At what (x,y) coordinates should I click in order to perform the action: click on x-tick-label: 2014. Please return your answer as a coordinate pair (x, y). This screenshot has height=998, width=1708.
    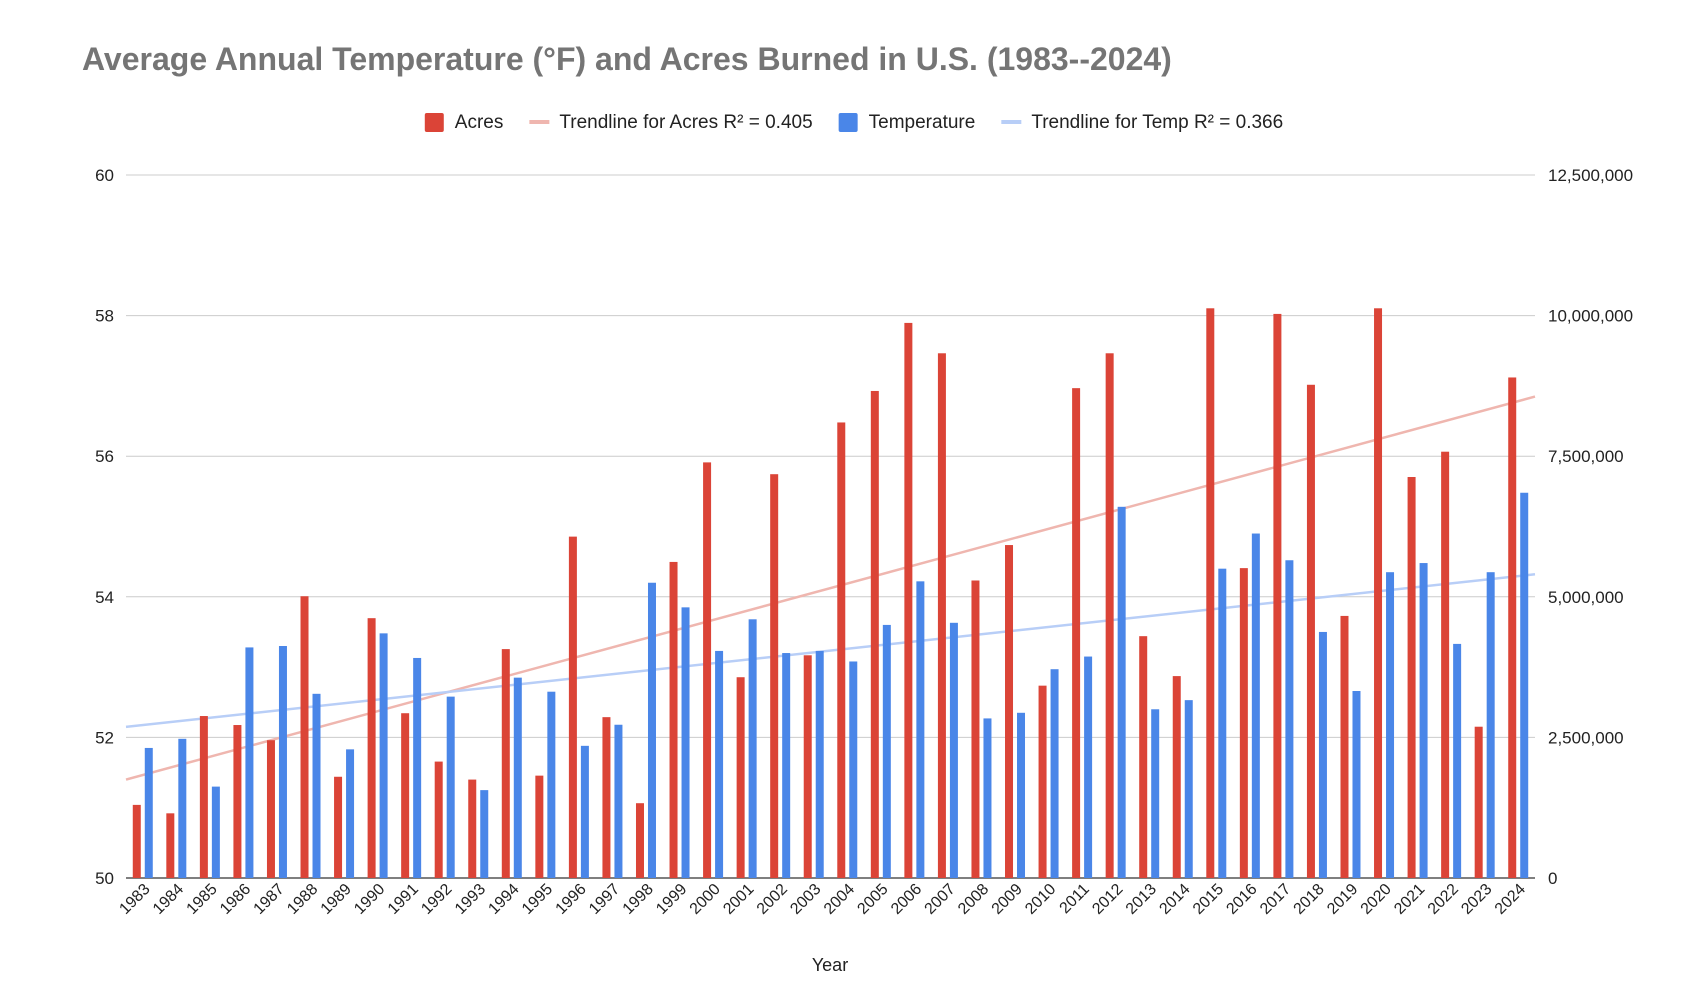
    Looking at the image, I should click on (1174, 899).